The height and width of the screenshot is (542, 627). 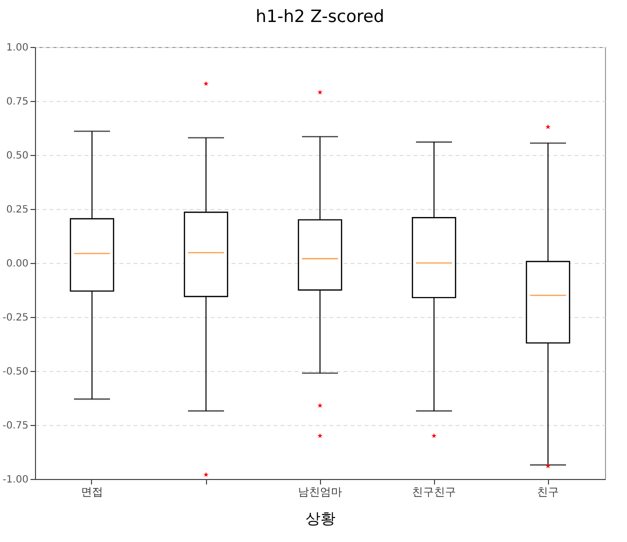 What do you see at coordinates (15, 318) in the screenshot?
I see `y-tick-label: -0.25` at bounding box center [15, 318].